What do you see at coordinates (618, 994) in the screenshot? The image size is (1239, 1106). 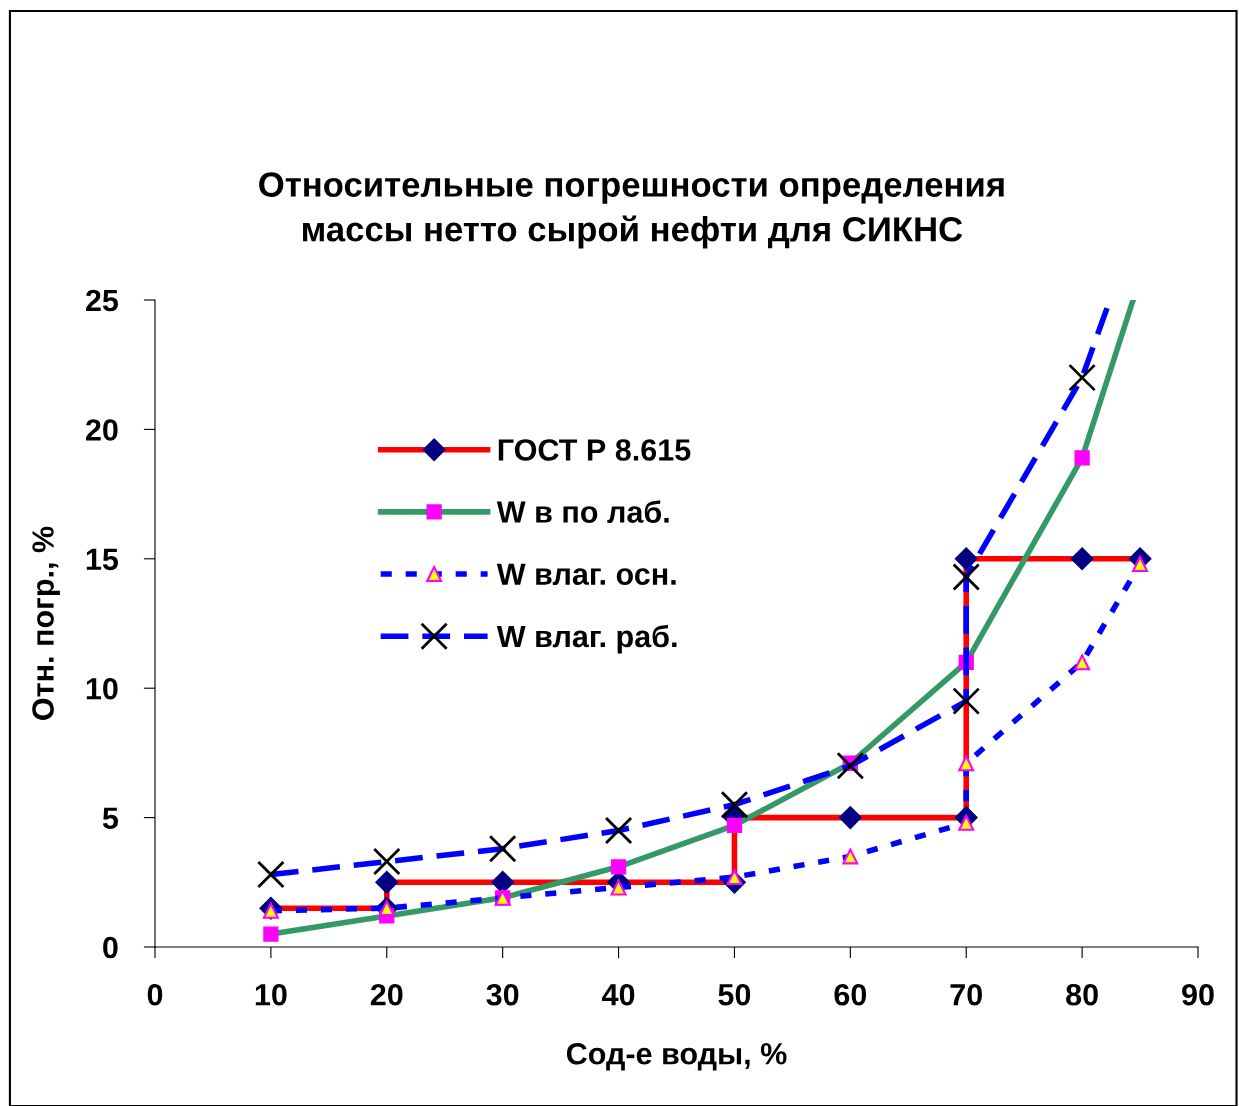 I see `x-tick-label: 40` at bounding box center [618, 994].